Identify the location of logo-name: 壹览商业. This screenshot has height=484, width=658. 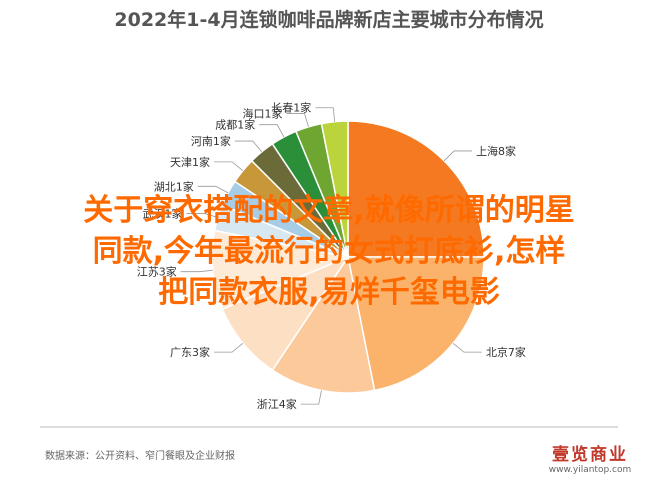
(590, 455).